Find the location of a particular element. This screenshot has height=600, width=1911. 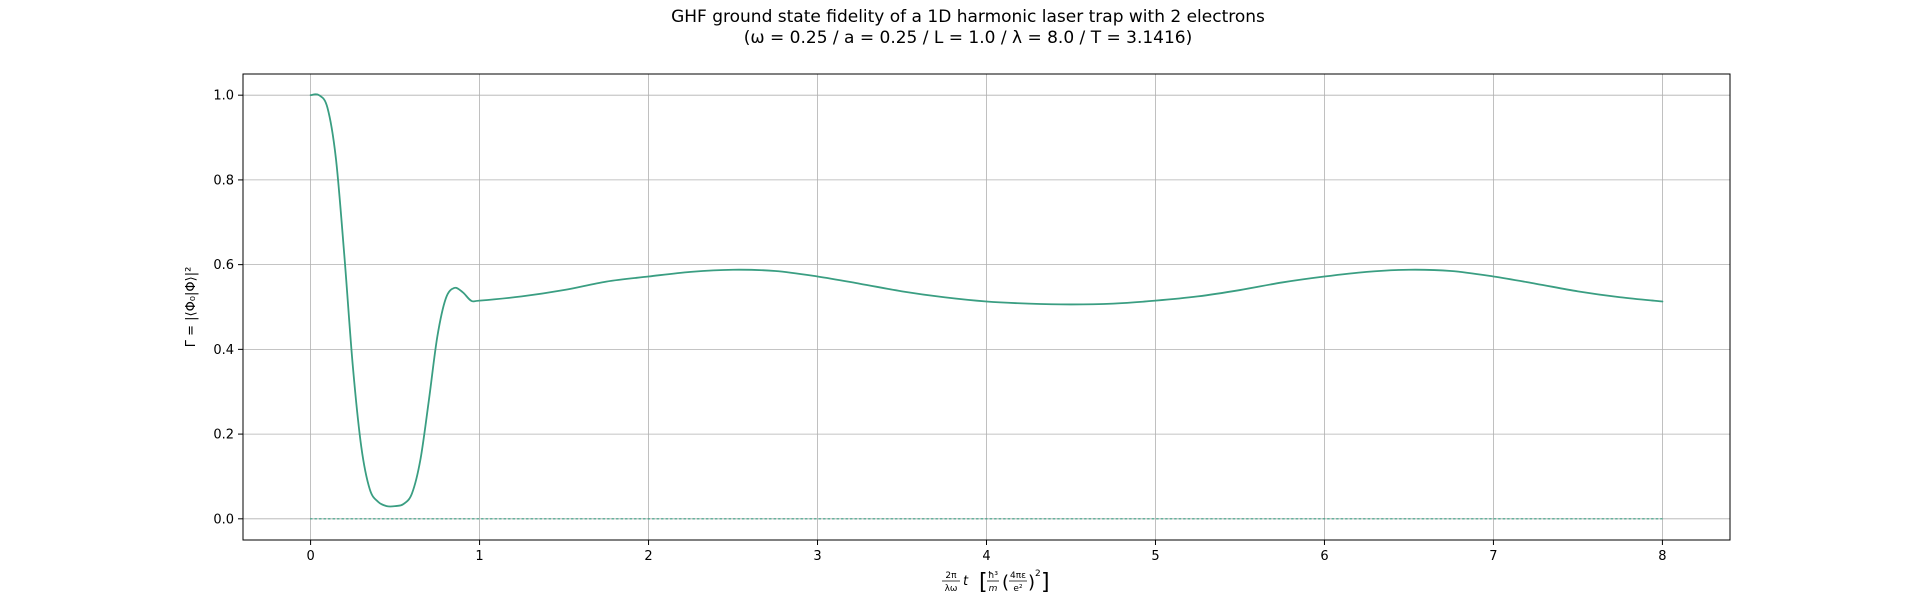

y-tick-label: 0.2 is located at coordinates (223, 435).